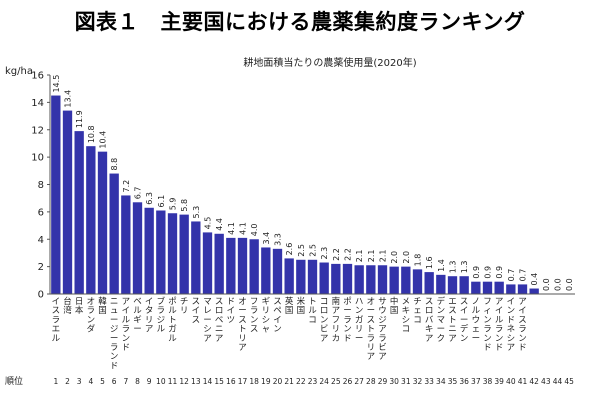 The width and height of the screenshot is (600, 400). What do you see at coordinates (418, 260) in the screenshot?
I see `value-label: 1.8` at bounding box center [418, 260].